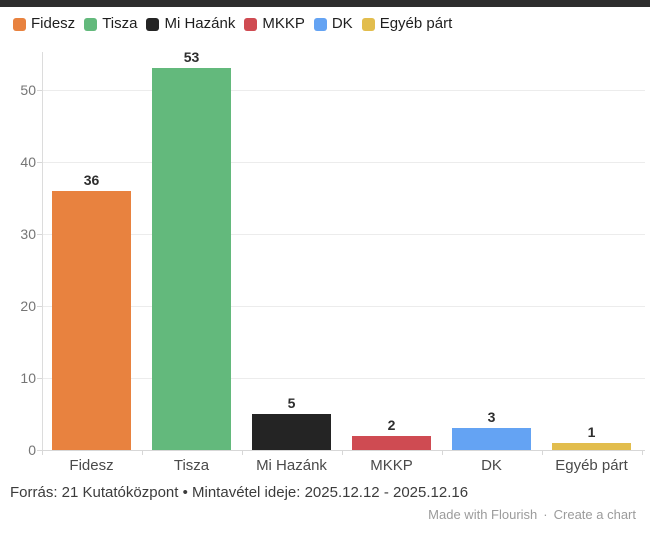 Image resolution: width=650 pixels, height=545 pixels. What do you see at coordinates (91, 179) in the screenshot?
I see `bar-value-label-fidesz: 36` at bounding box center [91, 179].